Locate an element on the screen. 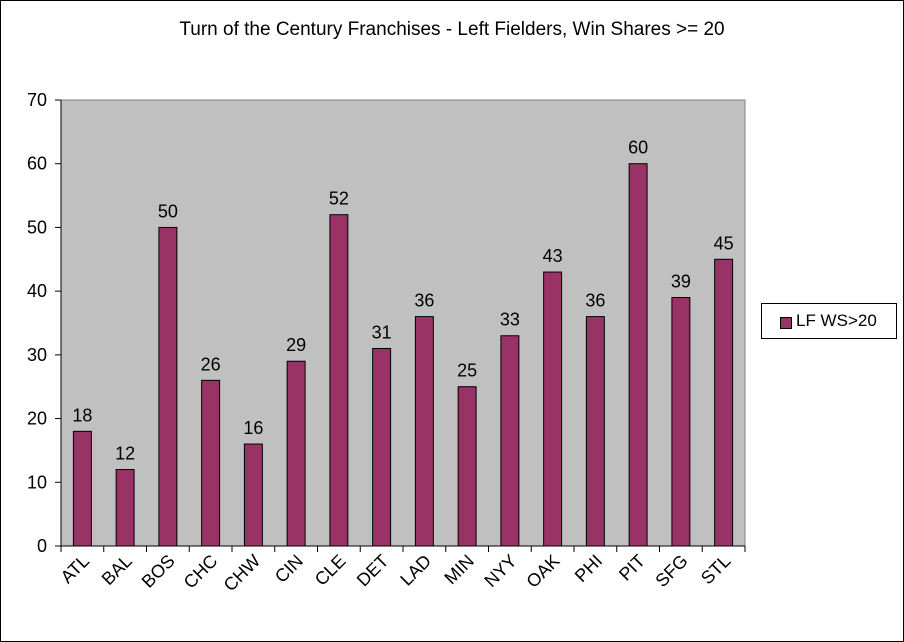  bar-phi is located at coordinates (595, 431).